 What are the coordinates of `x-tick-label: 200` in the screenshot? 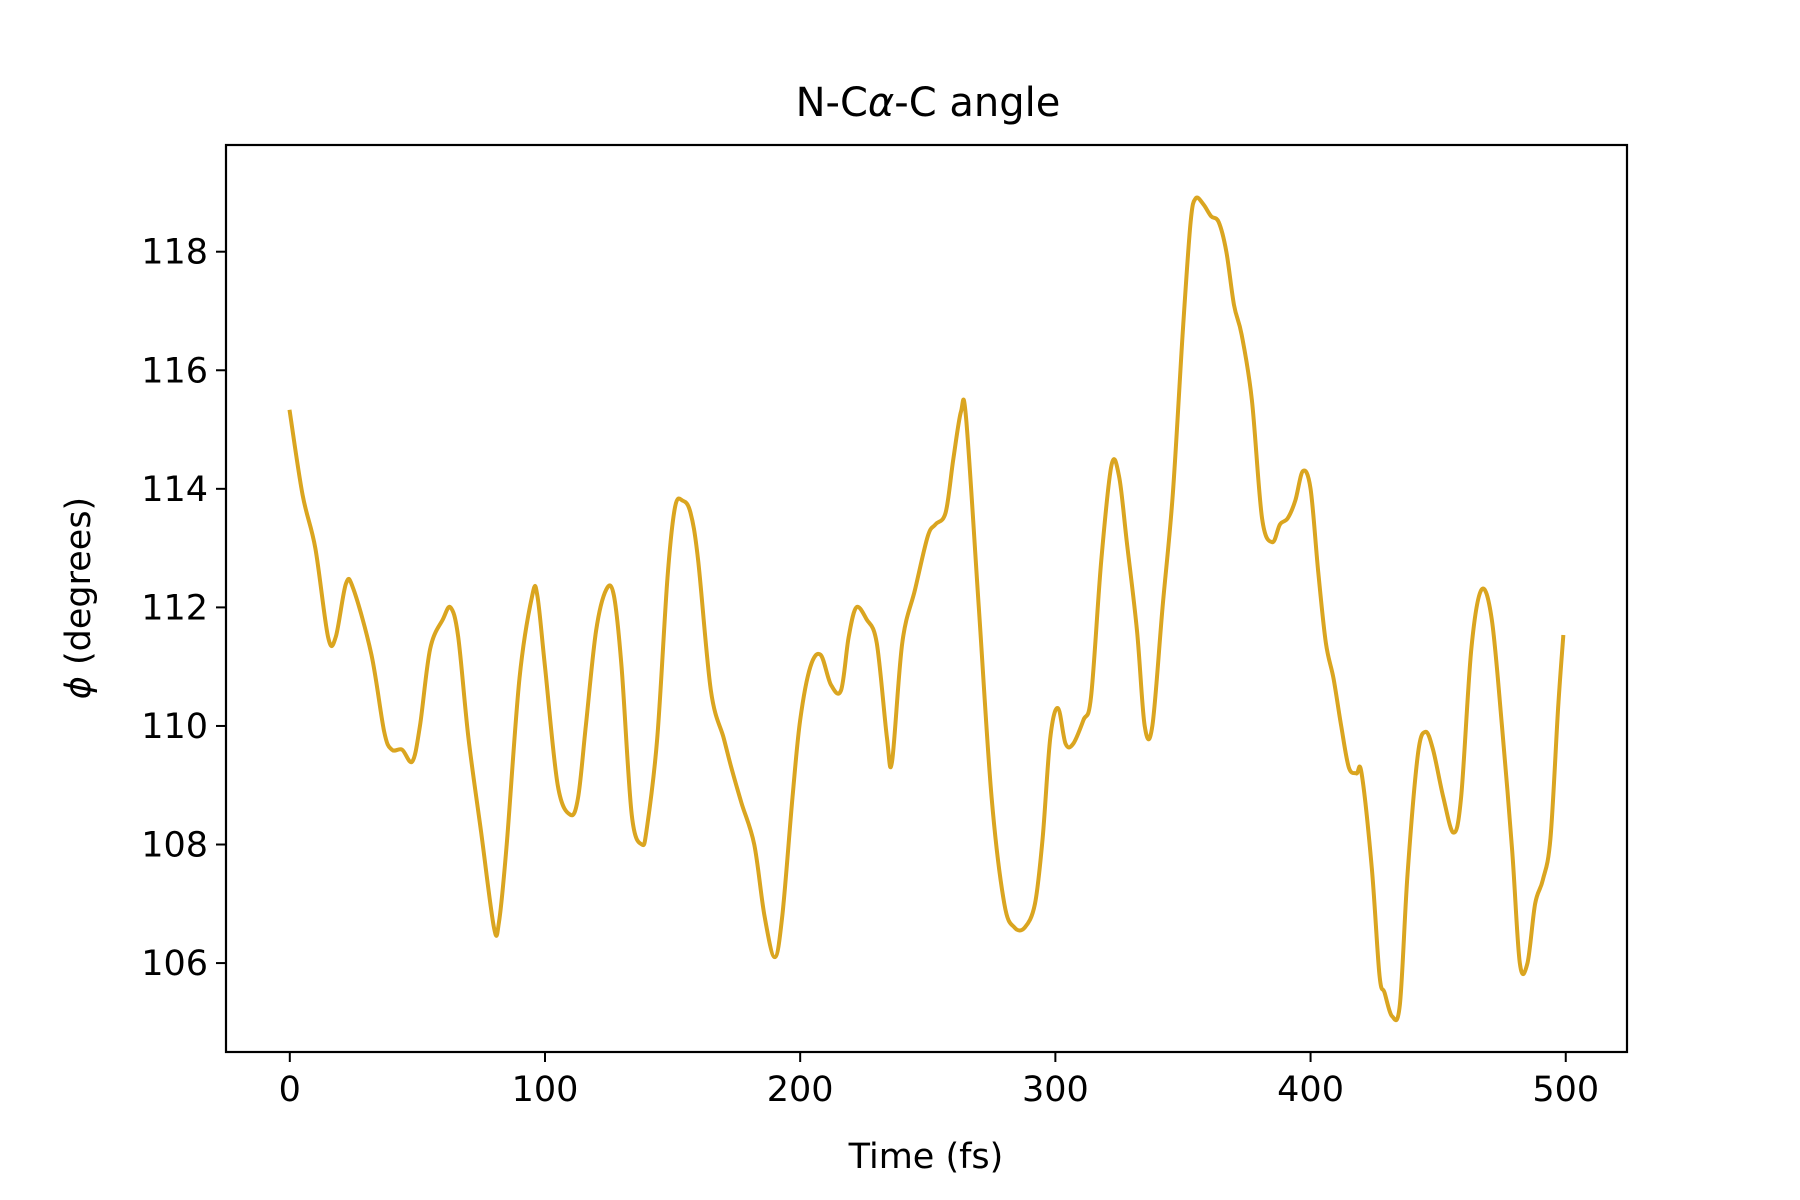 It's located at (800, 1090).